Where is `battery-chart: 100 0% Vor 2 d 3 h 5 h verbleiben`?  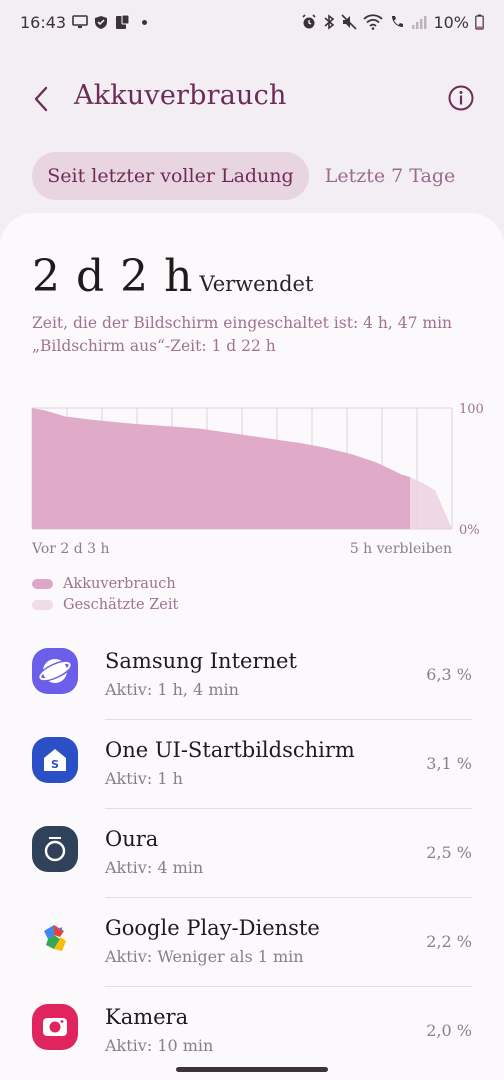 battery-chart: 100 0% Vor 2 d 3 h 5 h verbleiben is located at coordinates (257, 479).